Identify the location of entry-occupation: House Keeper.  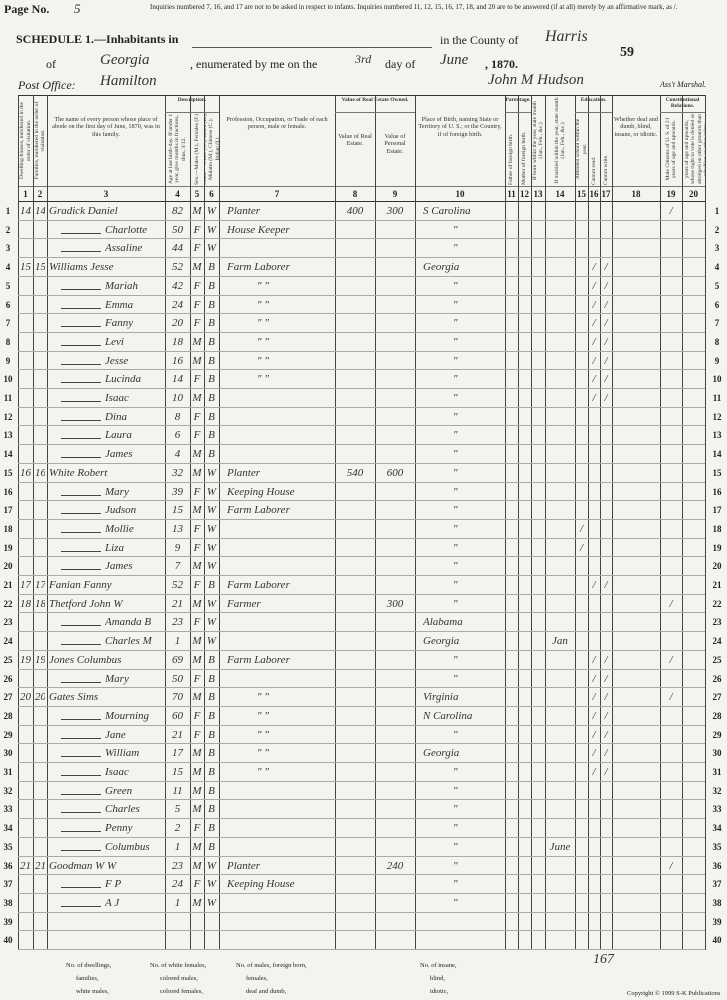
(258, 229).